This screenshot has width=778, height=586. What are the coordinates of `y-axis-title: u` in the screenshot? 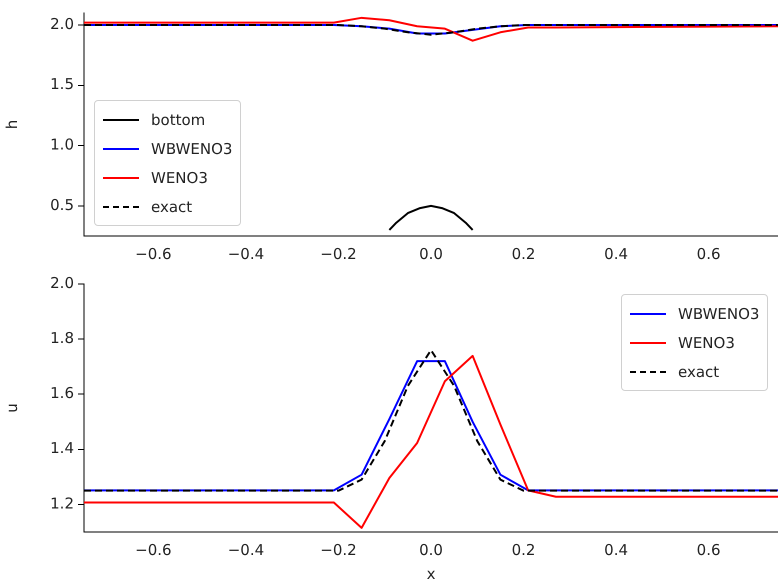 It's located at (11, 408).